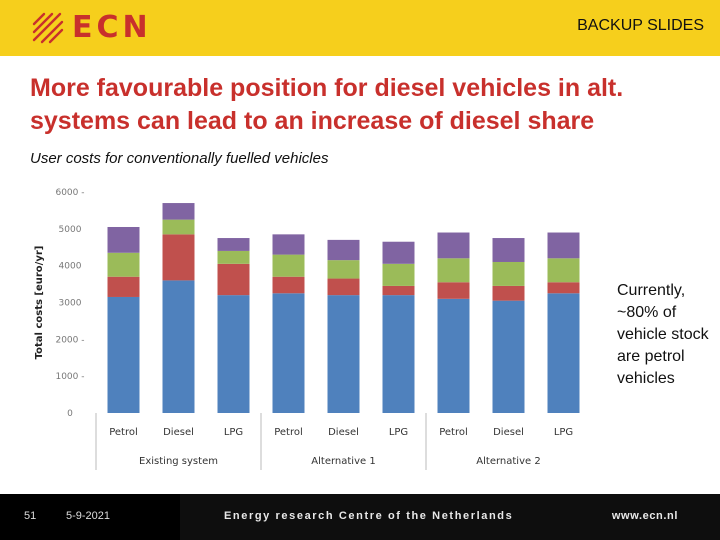 The image size is (720, 540). I want to click on y-tick-label: 4000, so click(70, 267).